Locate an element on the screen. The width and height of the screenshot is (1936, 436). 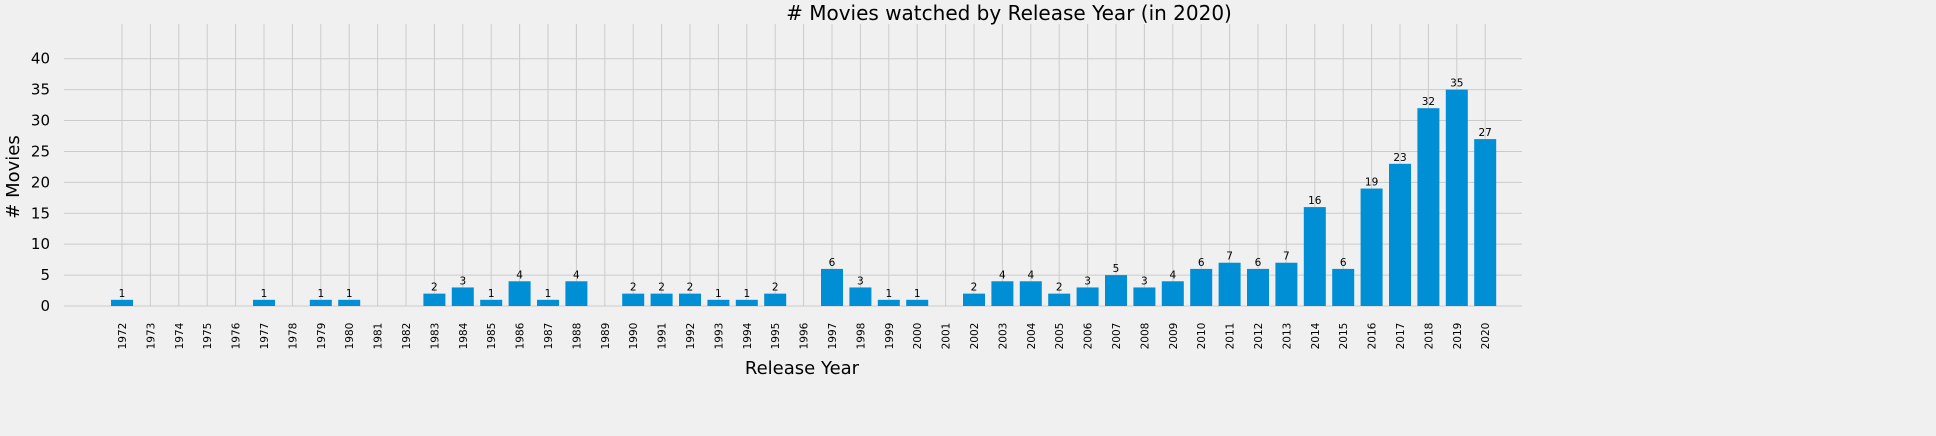
y-tick-label: 5 is located at coordinates (45, 275).